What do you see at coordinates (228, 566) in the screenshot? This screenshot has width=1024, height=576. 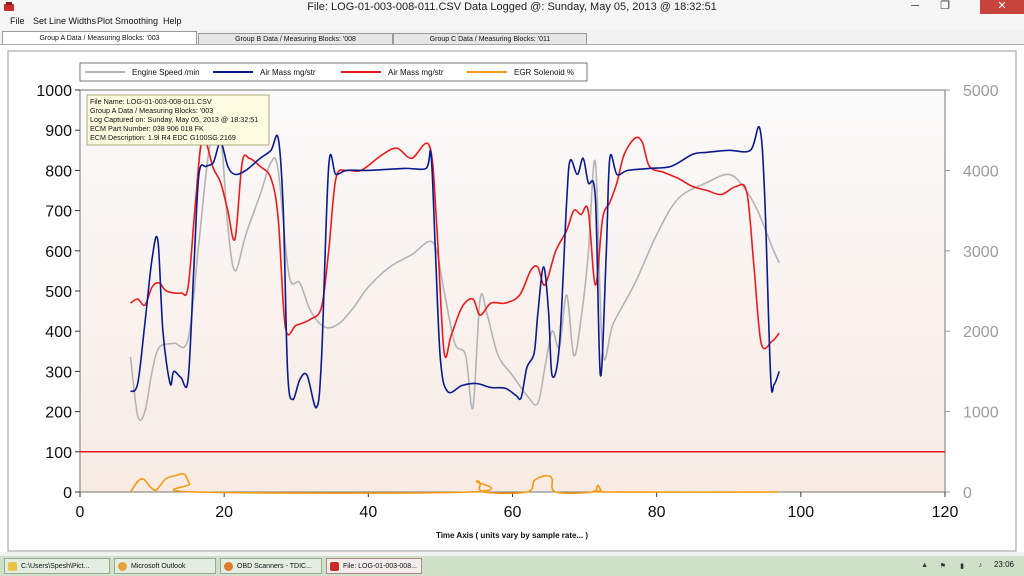 I see `firefox-icon` at bounding box center [228, 566].